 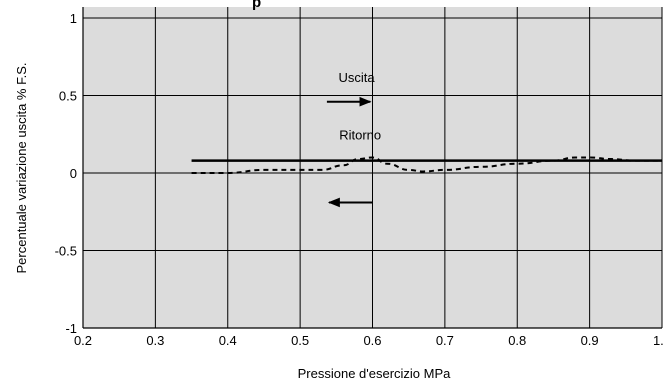 I want to click on x-axis-label: Pressione d'esercizio MPa, so click(x=375, y=373).